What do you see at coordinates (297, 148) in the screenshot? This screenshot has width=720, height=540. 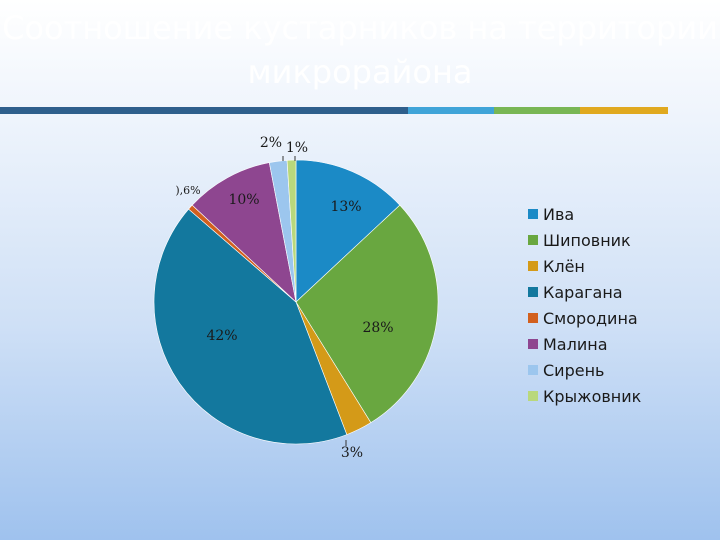 I see `data-label-8: 1%` at bounding box center [297, 148].